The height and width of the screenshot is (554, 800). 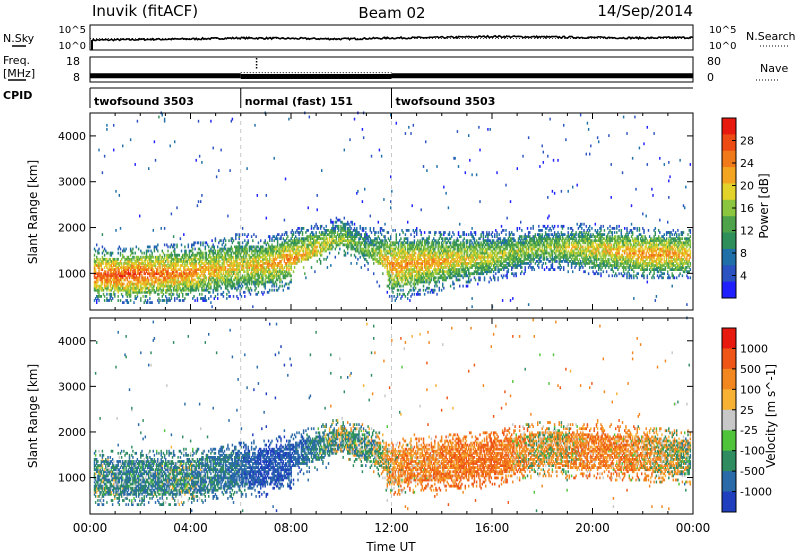 I want to click on noise-left-tick-top: 10^5, so click(x=72, y=30).